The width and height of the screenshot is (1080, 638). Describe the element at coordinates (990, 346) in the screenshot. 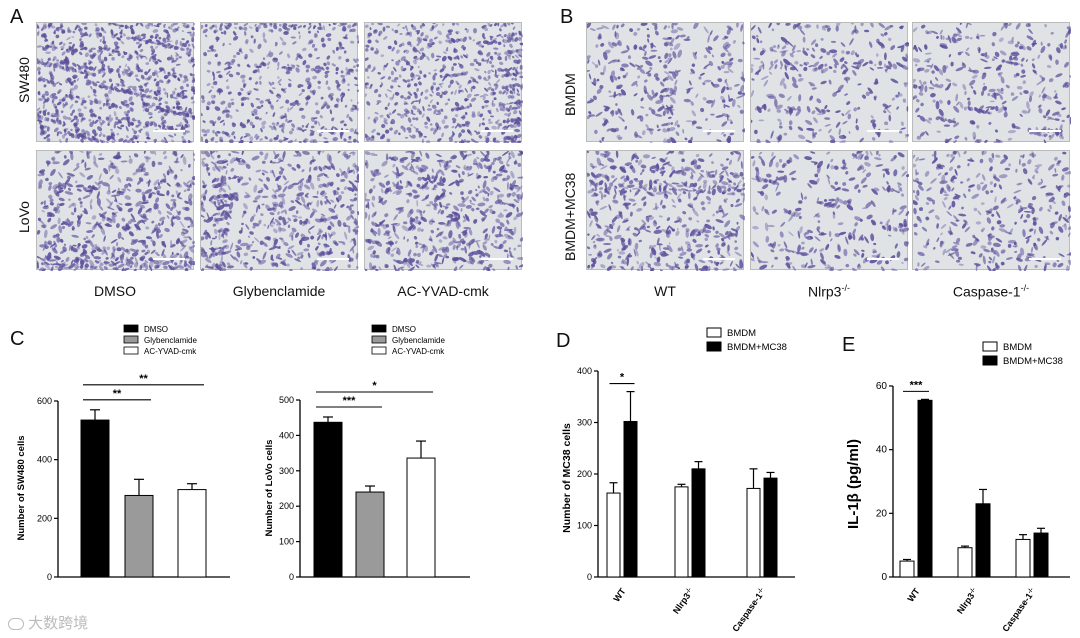

I see `chart-e-legend-swatch` at that location.